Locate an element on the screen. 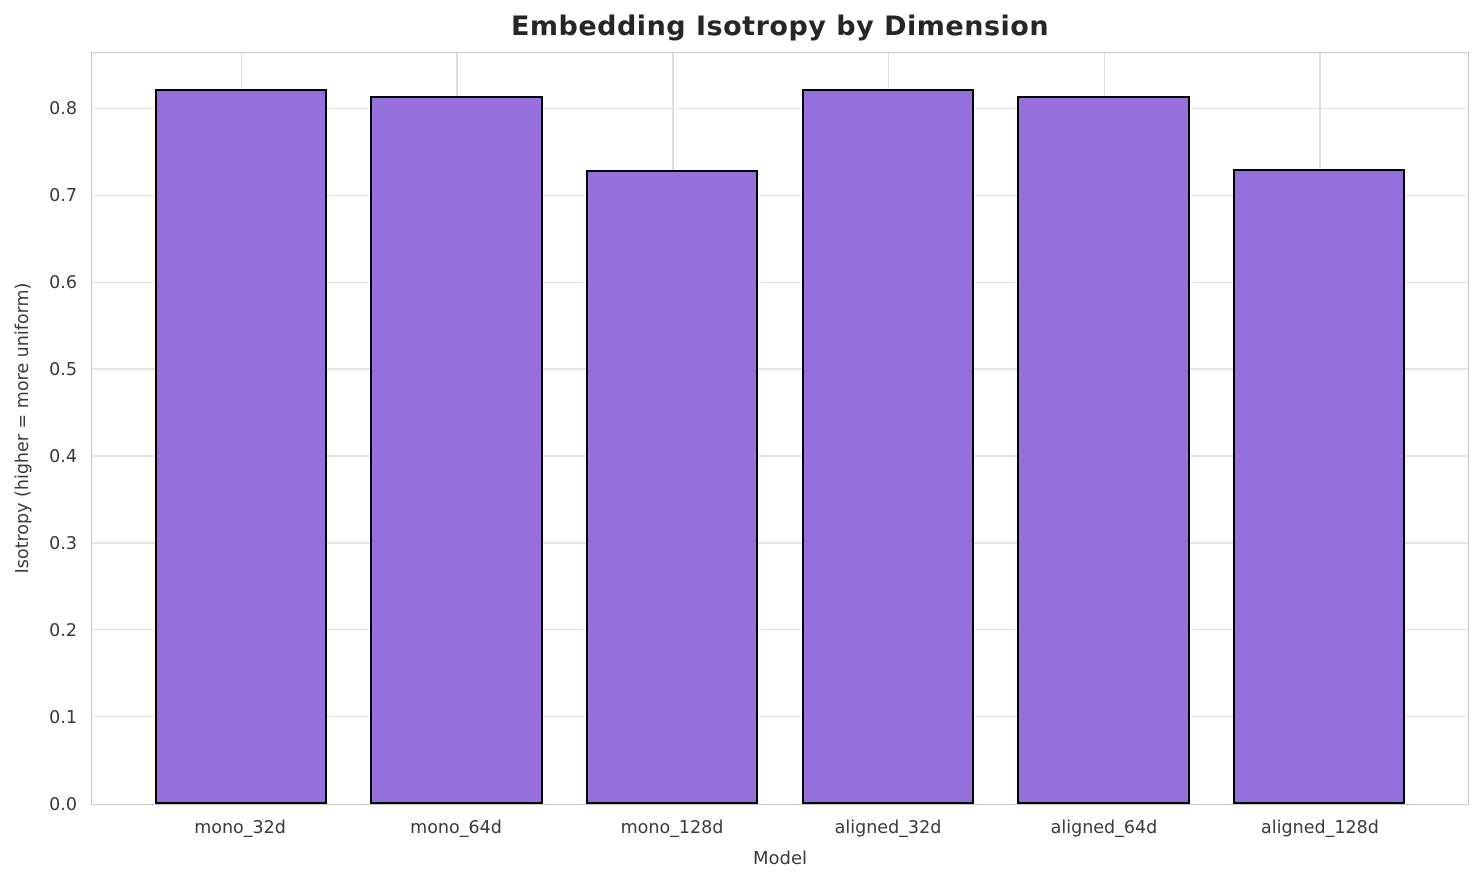  bar-aligned_64d is located at coordinates (1103, 450).